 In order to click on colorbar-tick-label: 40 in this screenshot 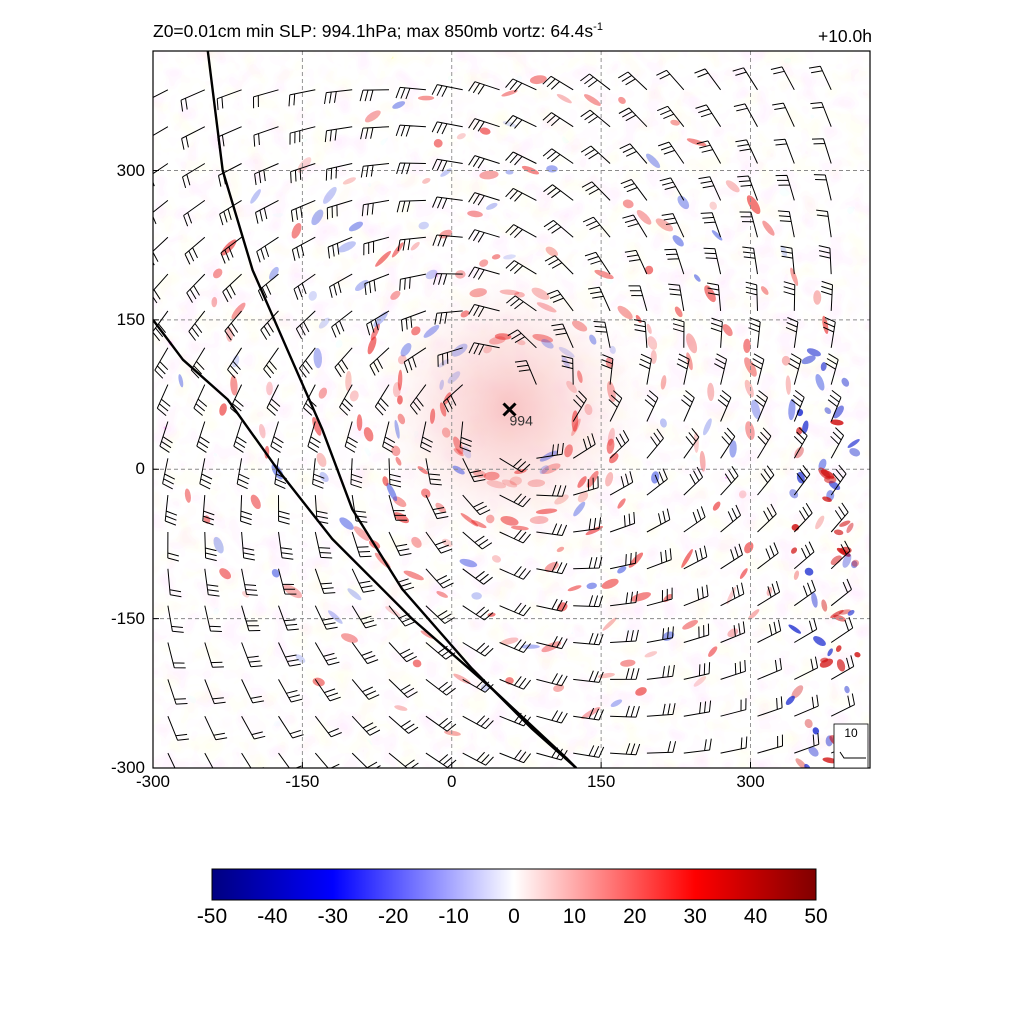, I will do `click(755, 916)`.